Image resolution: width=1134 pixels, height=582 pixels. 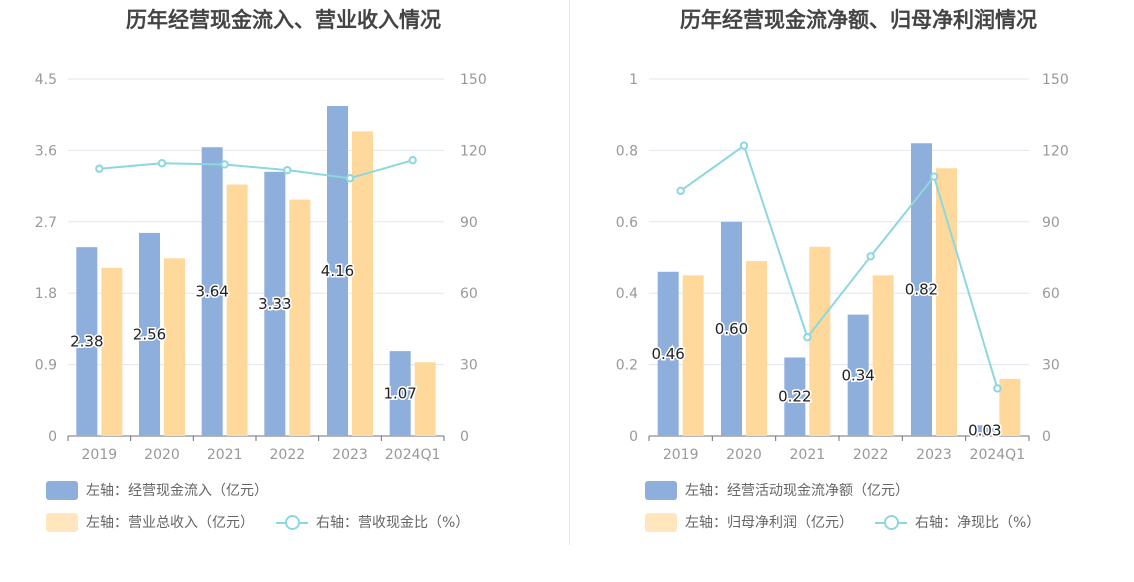 I want to click on y-left-tick-label: 4.5, so click(x=46, y=80).